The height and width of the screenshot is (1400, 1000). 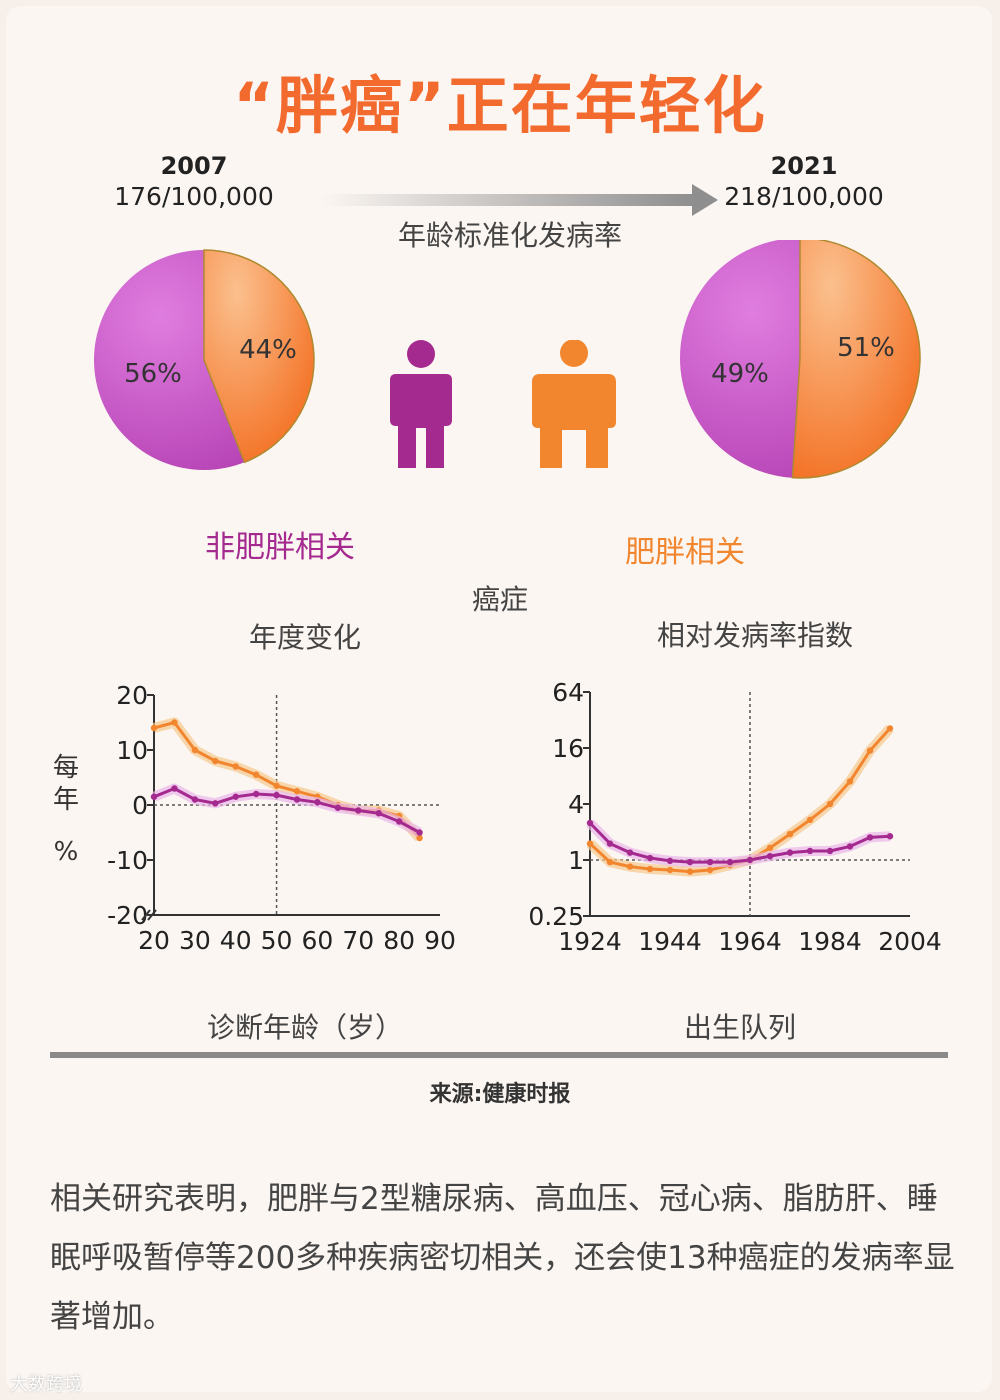 What do you see at coordinates (194, 166) in the screenshot?
I see `left-year: 2007` at bounding box center [194, 166].